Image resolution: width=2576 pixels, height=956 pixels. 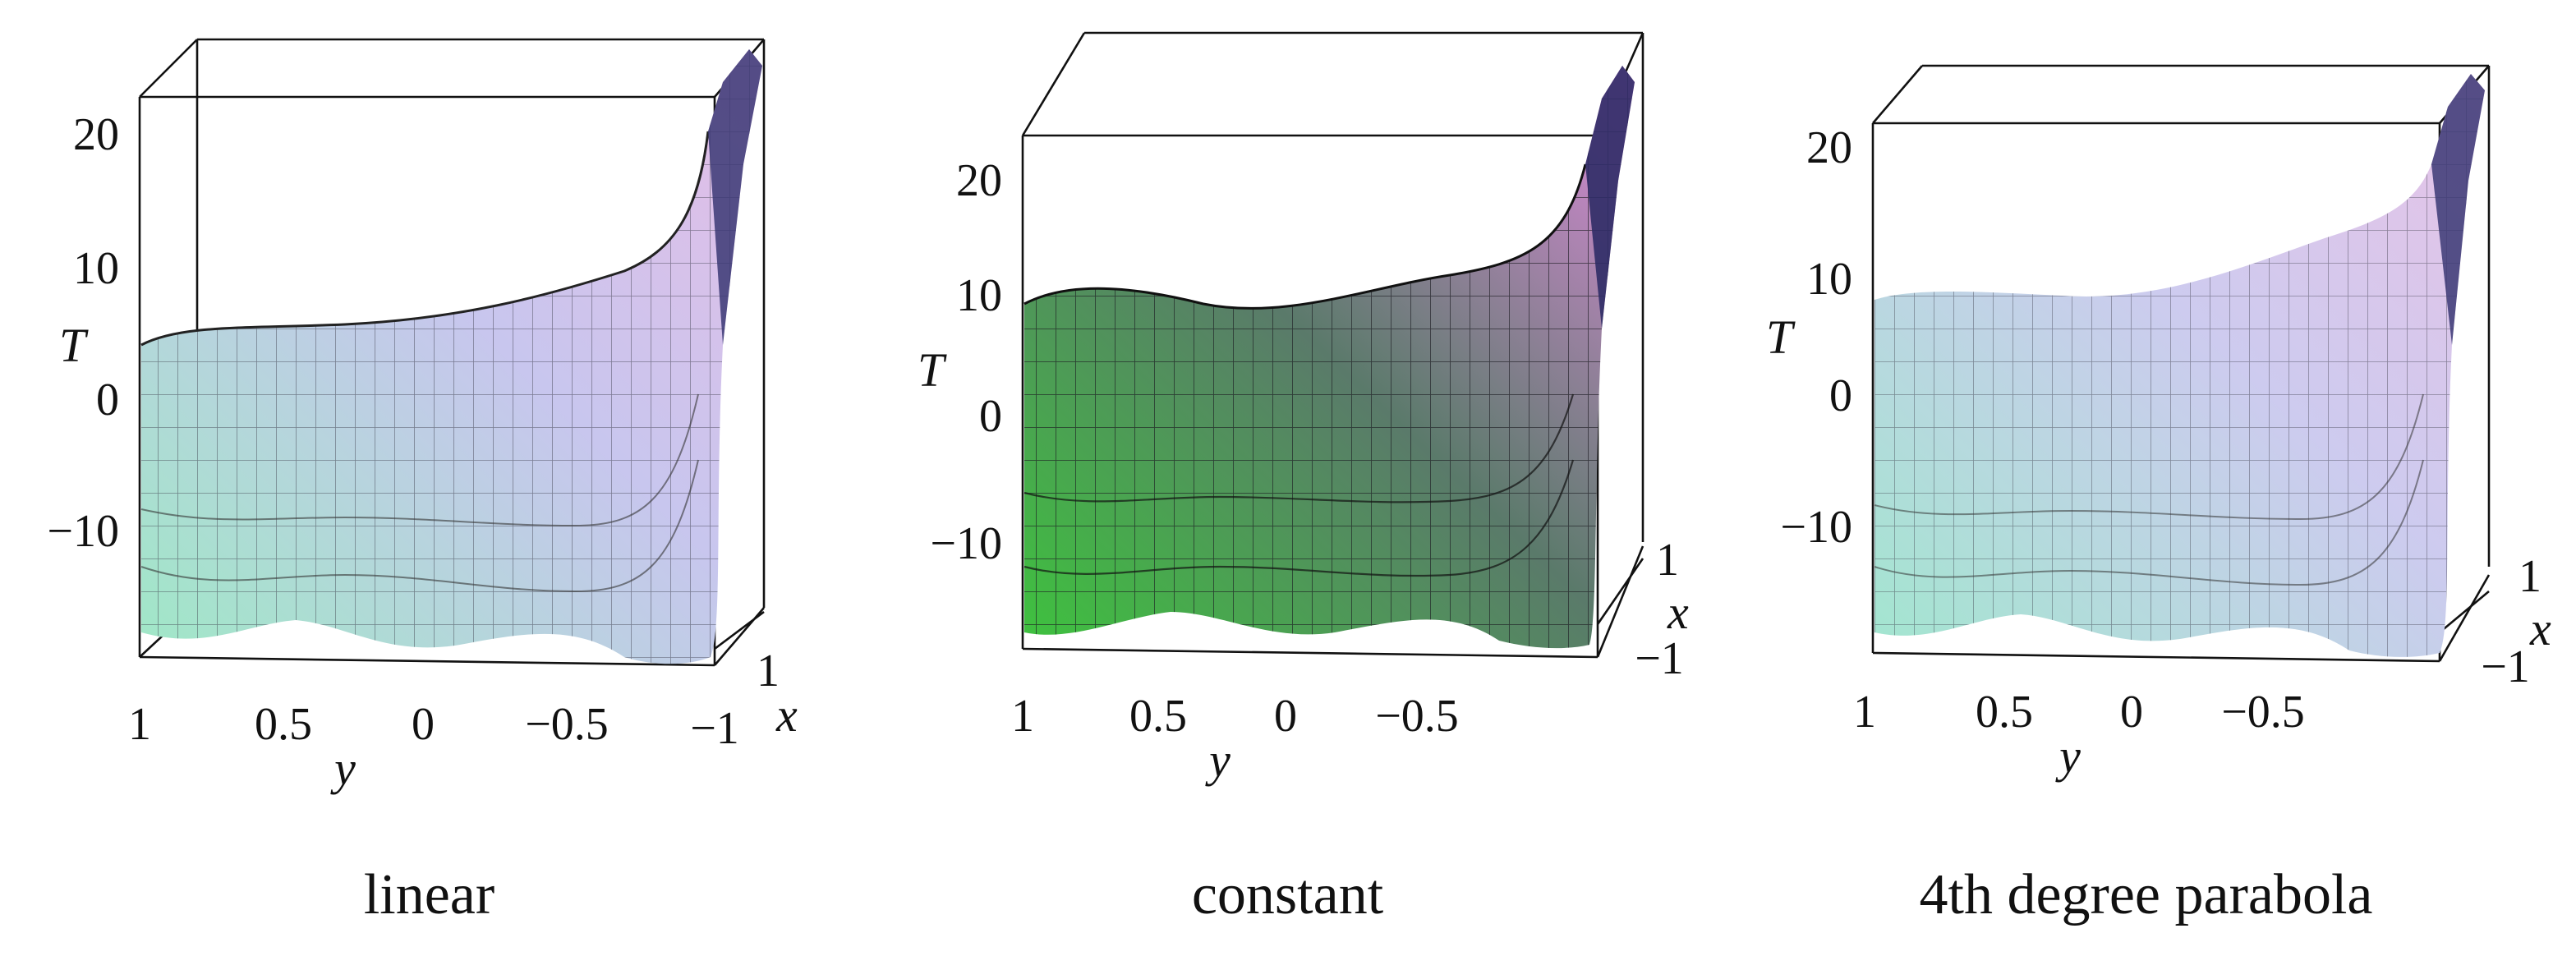 I want to click on caption-constant: constant, so click(x=1287, y=894).